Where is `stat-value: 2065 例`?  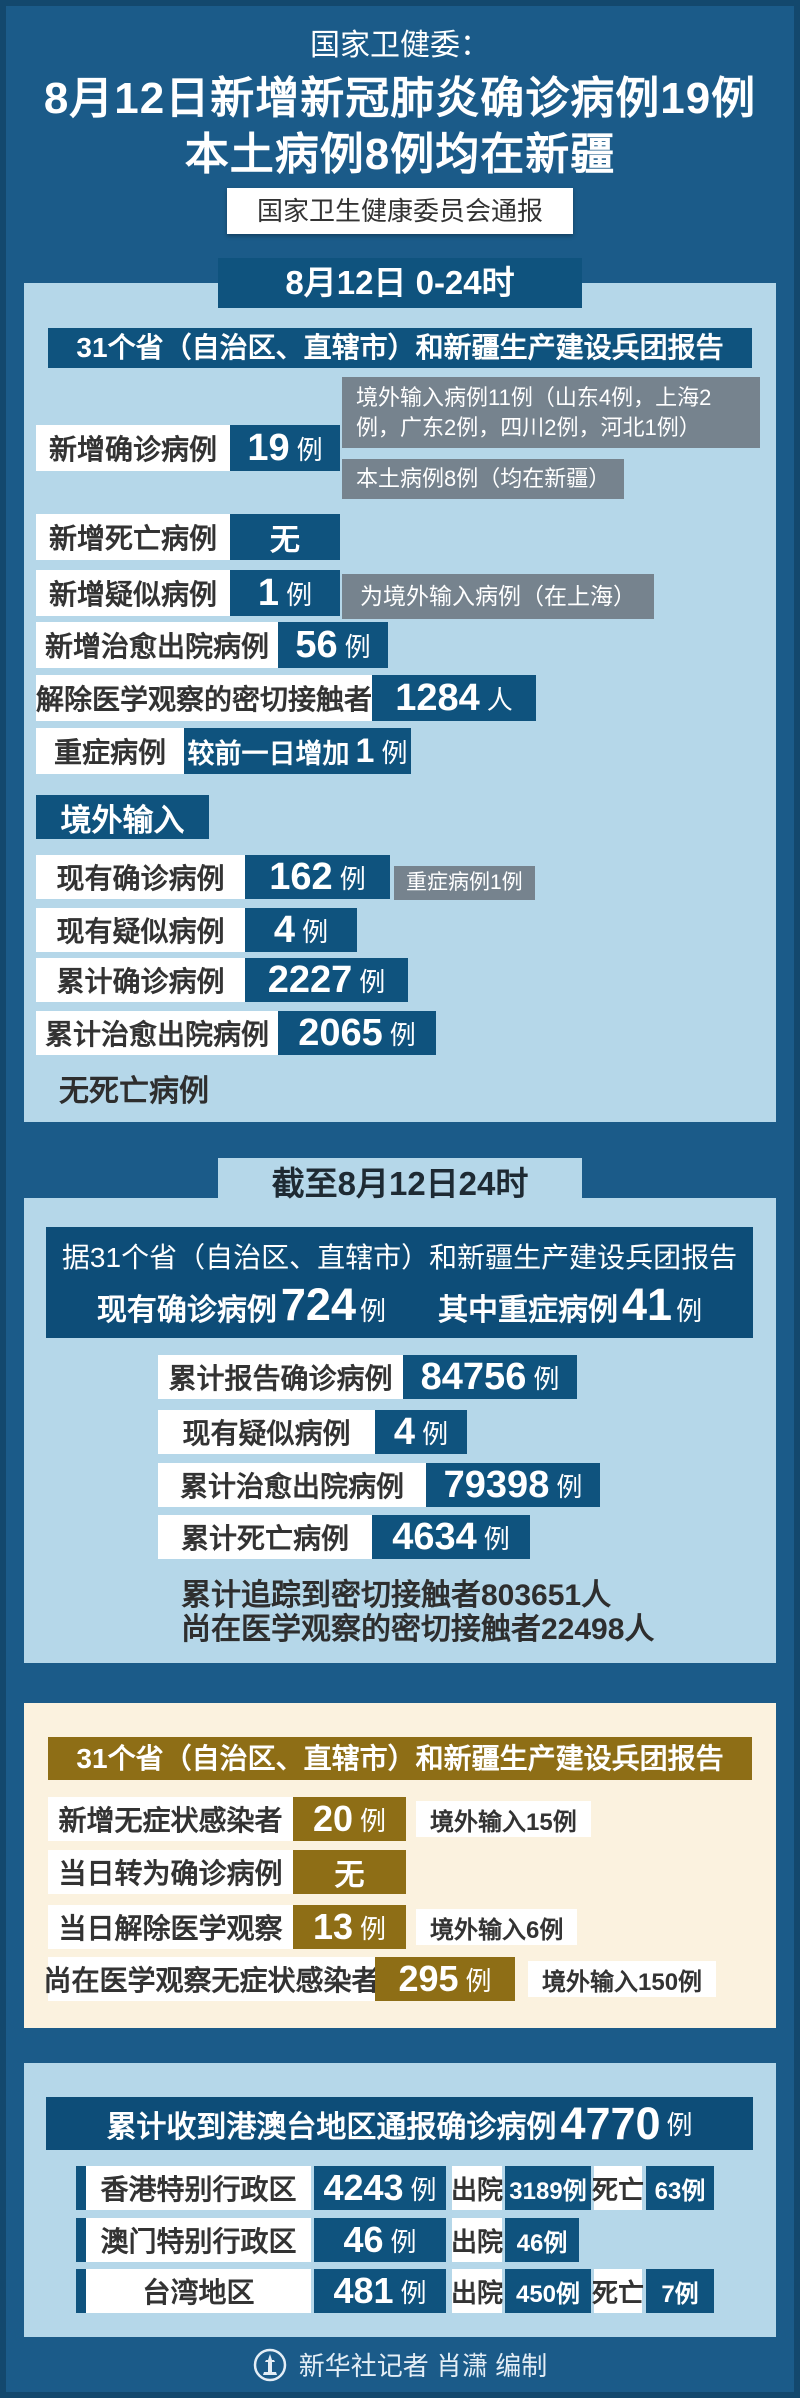 stat-value: 2065 例 is located at coordinates (357, 1033).